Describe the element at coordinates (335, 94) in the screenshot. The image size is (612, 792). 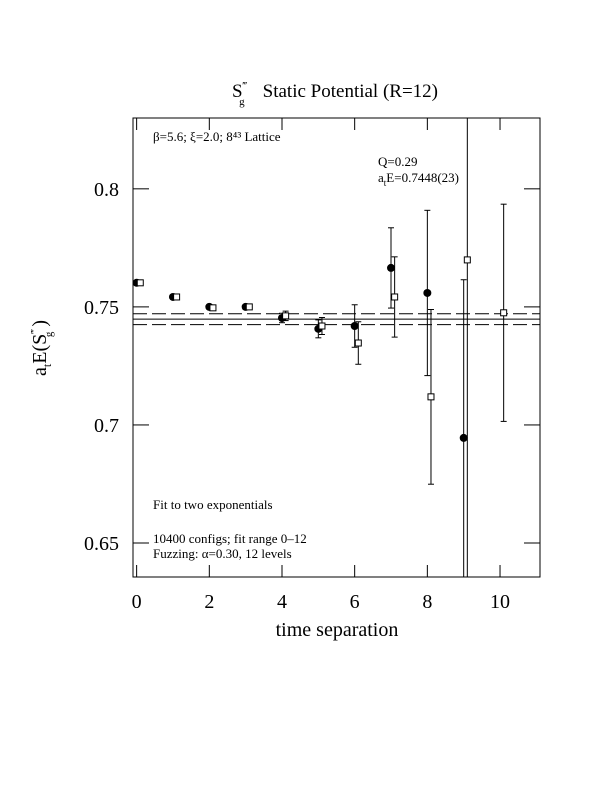
I see `chart-title: S‴ g Static Potential (R=12)` at that location.